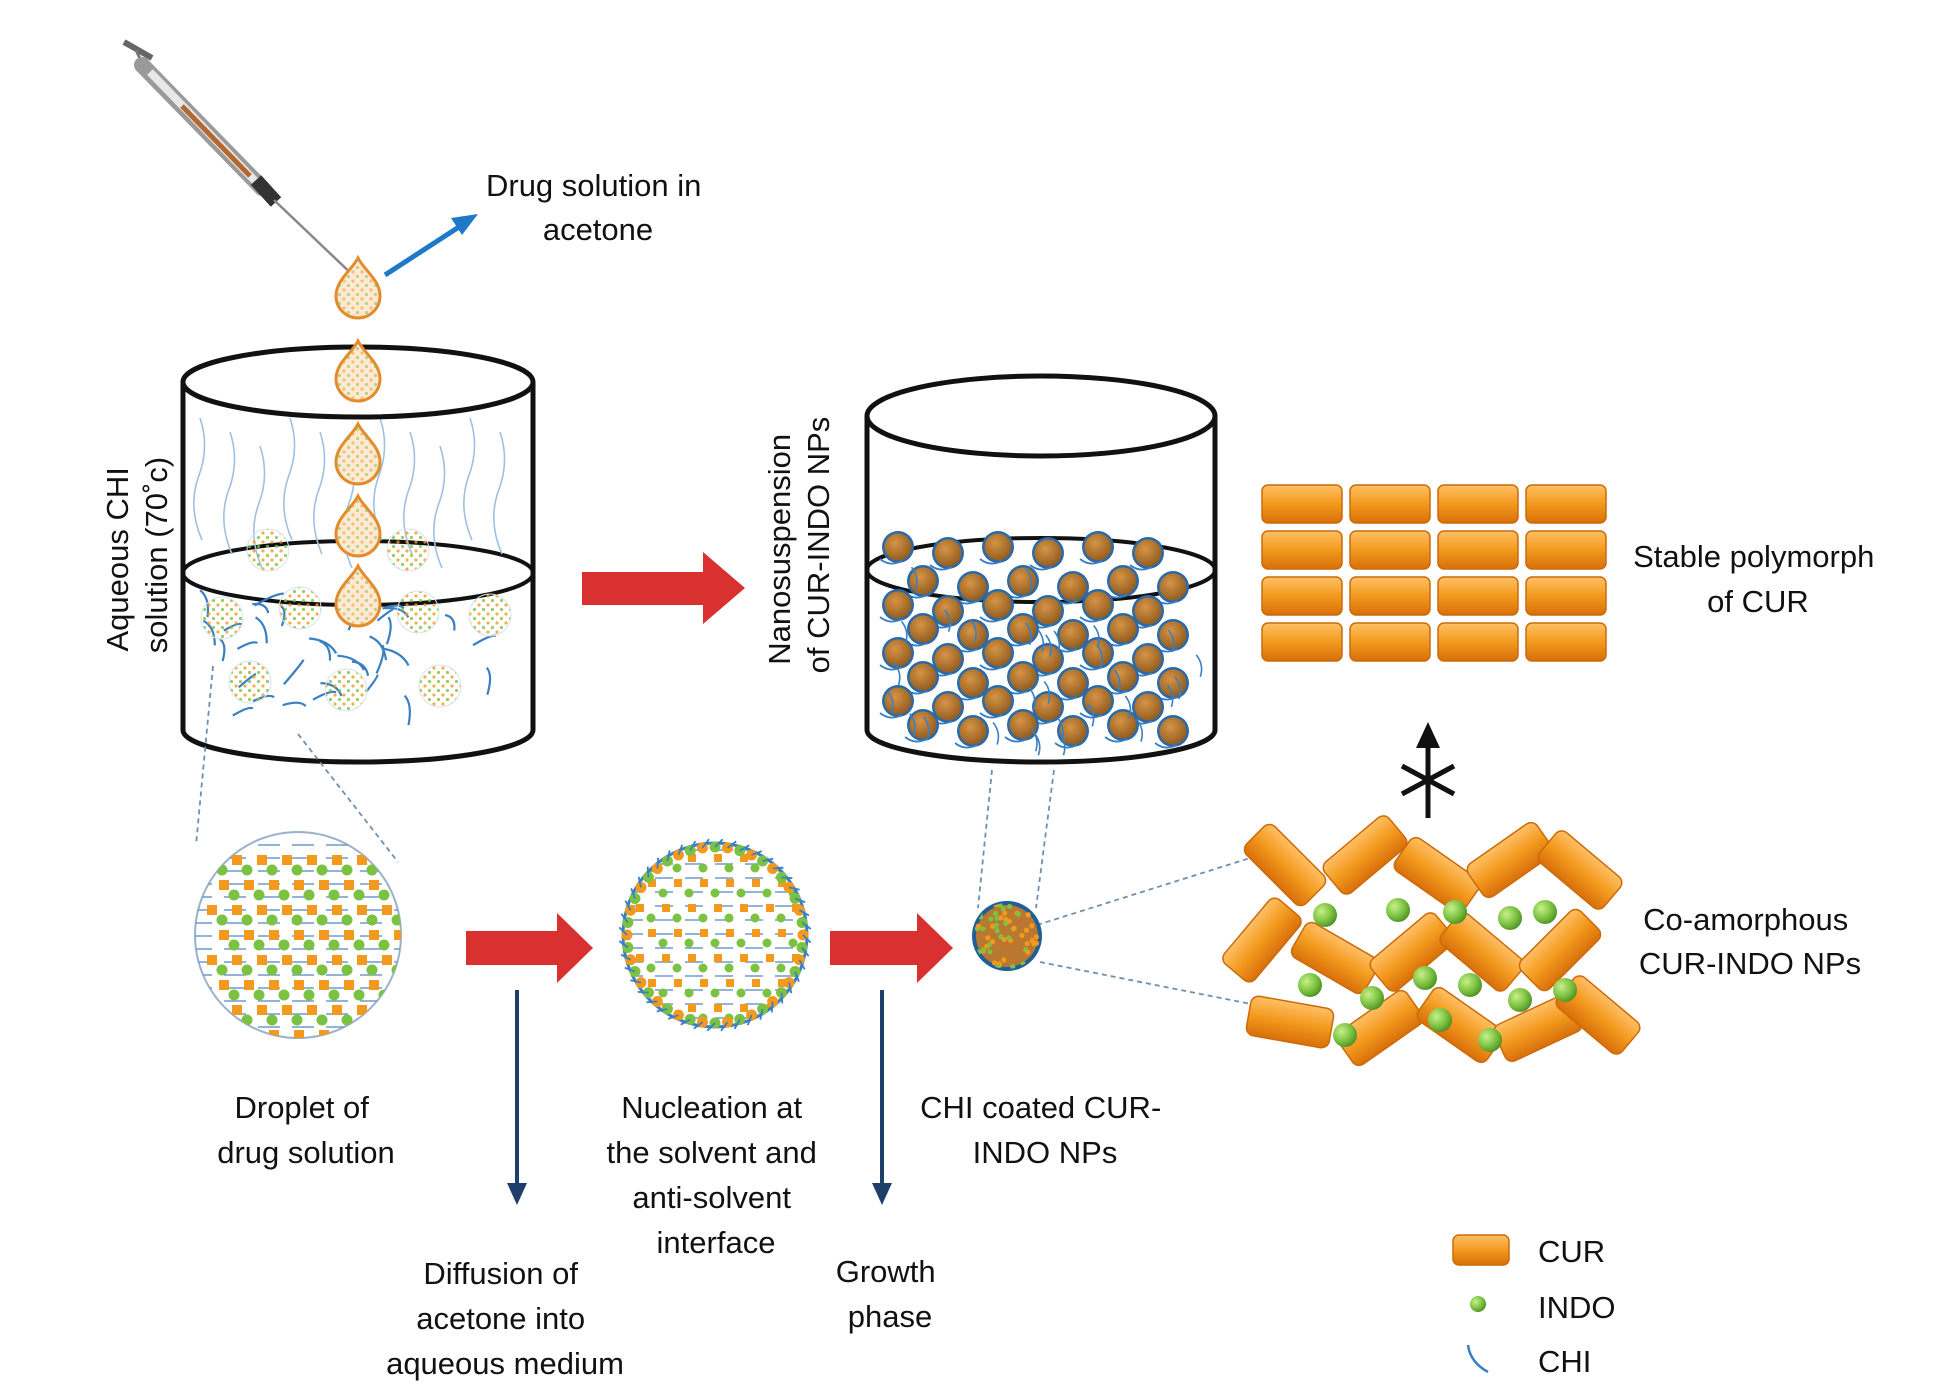 This screenshot has width=1944, height=1391. I want to click on drug-droplet-zoom, so click(298, 935).